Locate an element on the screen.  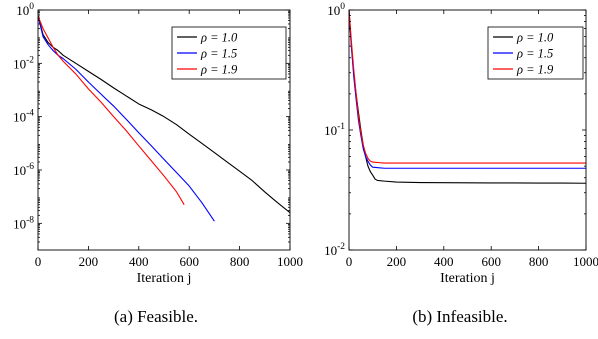
y-tick-label-feasible-4: 10⁻⁸ is located at coordinates (23, 223).